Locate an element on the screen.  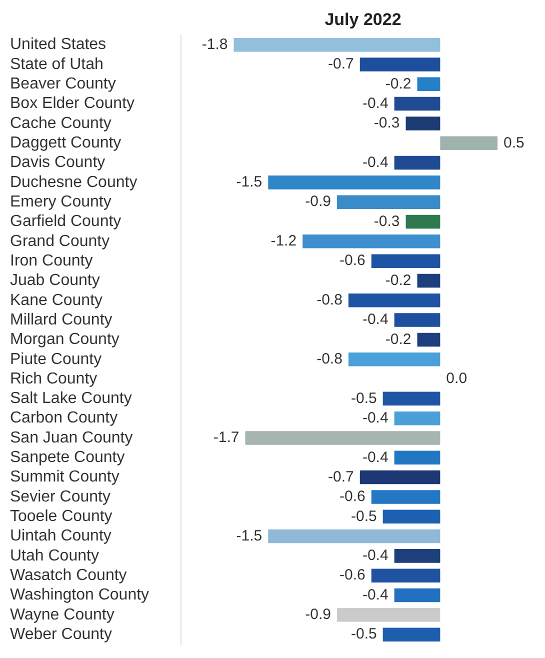
data-label: 0.5 is located at coordinates (514, 143).